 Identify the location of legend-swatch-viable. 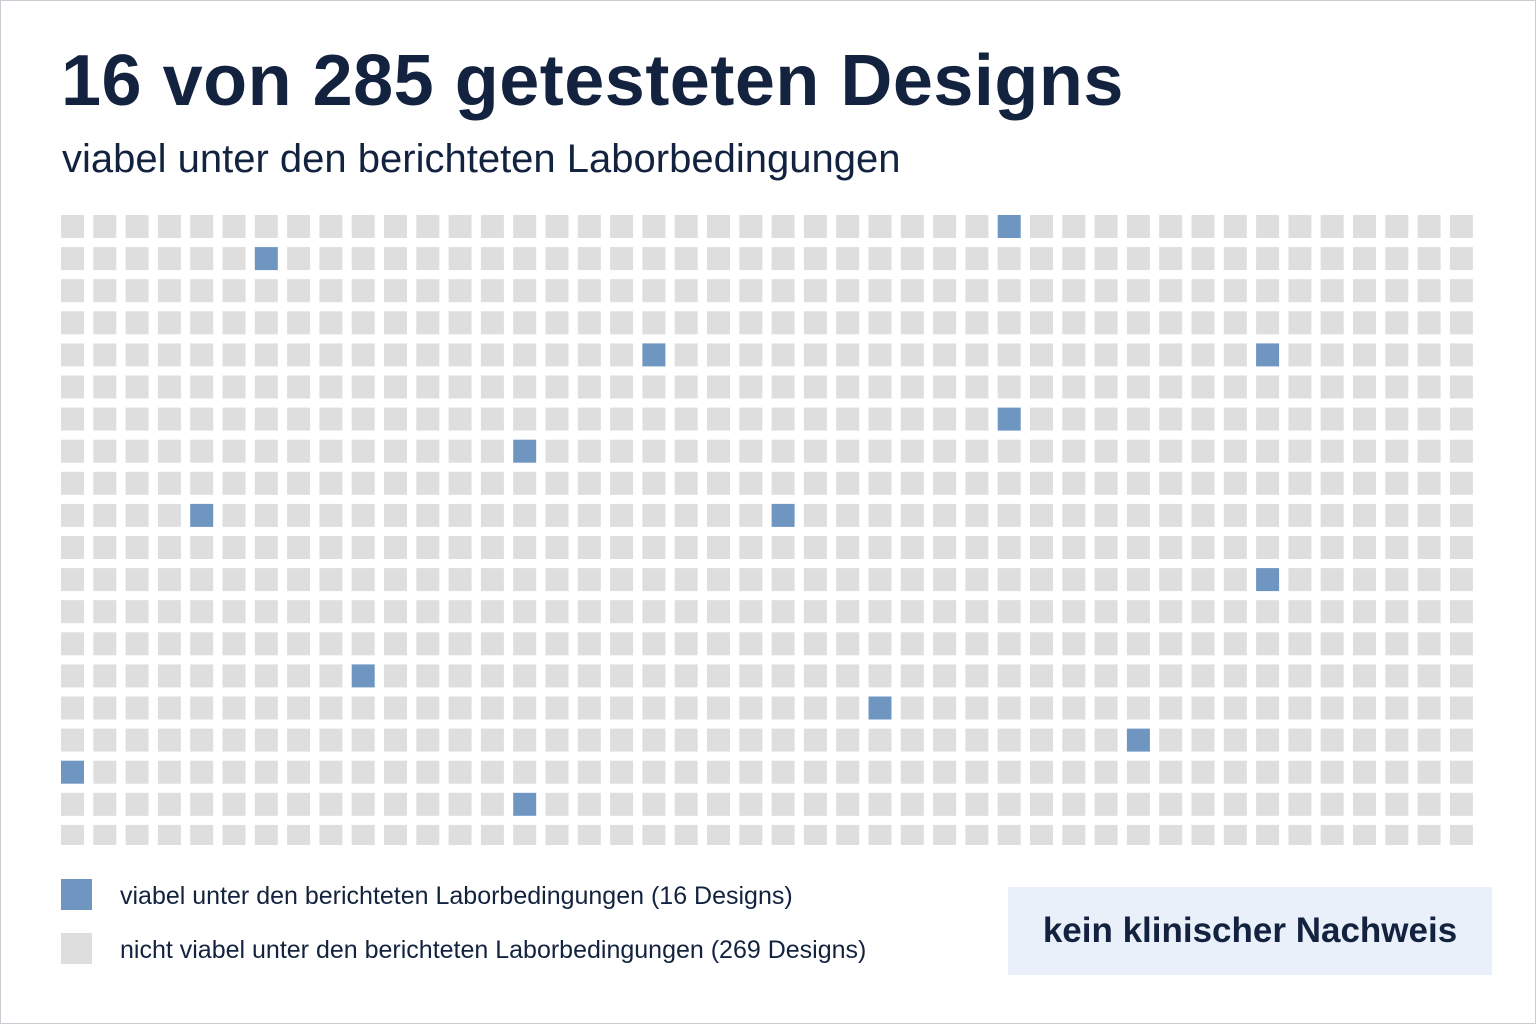
(76, 894).